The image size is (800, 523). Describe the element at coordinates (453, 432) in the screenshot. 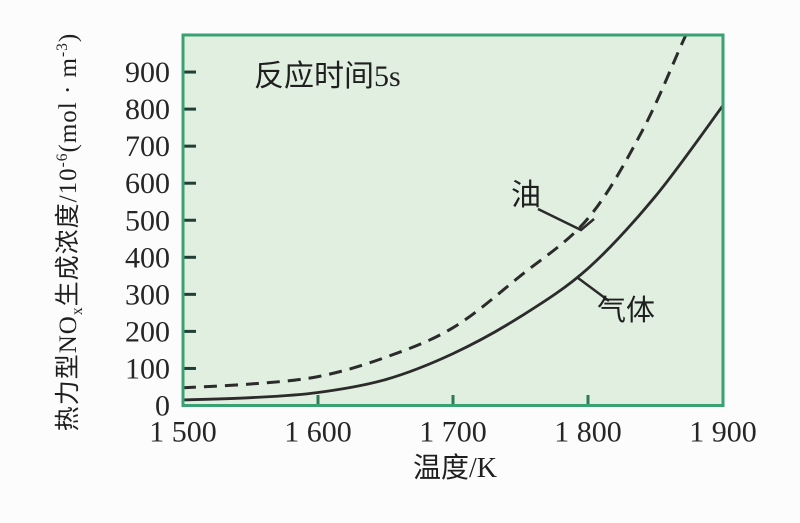

I see `x-tick-label: 1 700` at that location.